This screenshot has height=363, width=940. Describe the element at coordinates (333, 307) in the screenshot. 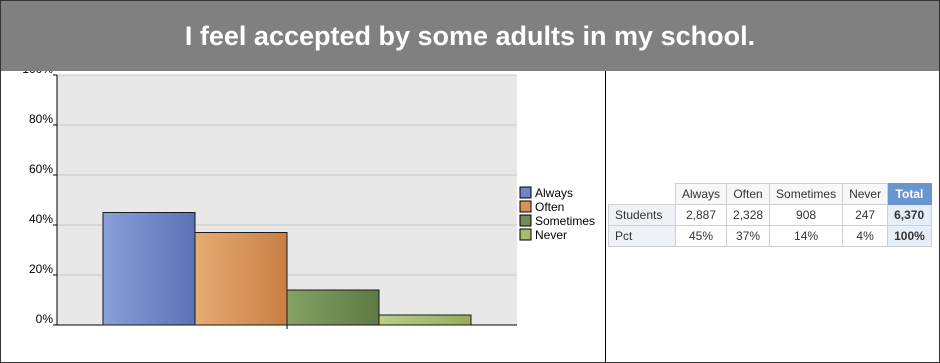

I see `bar-sometimes` at that location.